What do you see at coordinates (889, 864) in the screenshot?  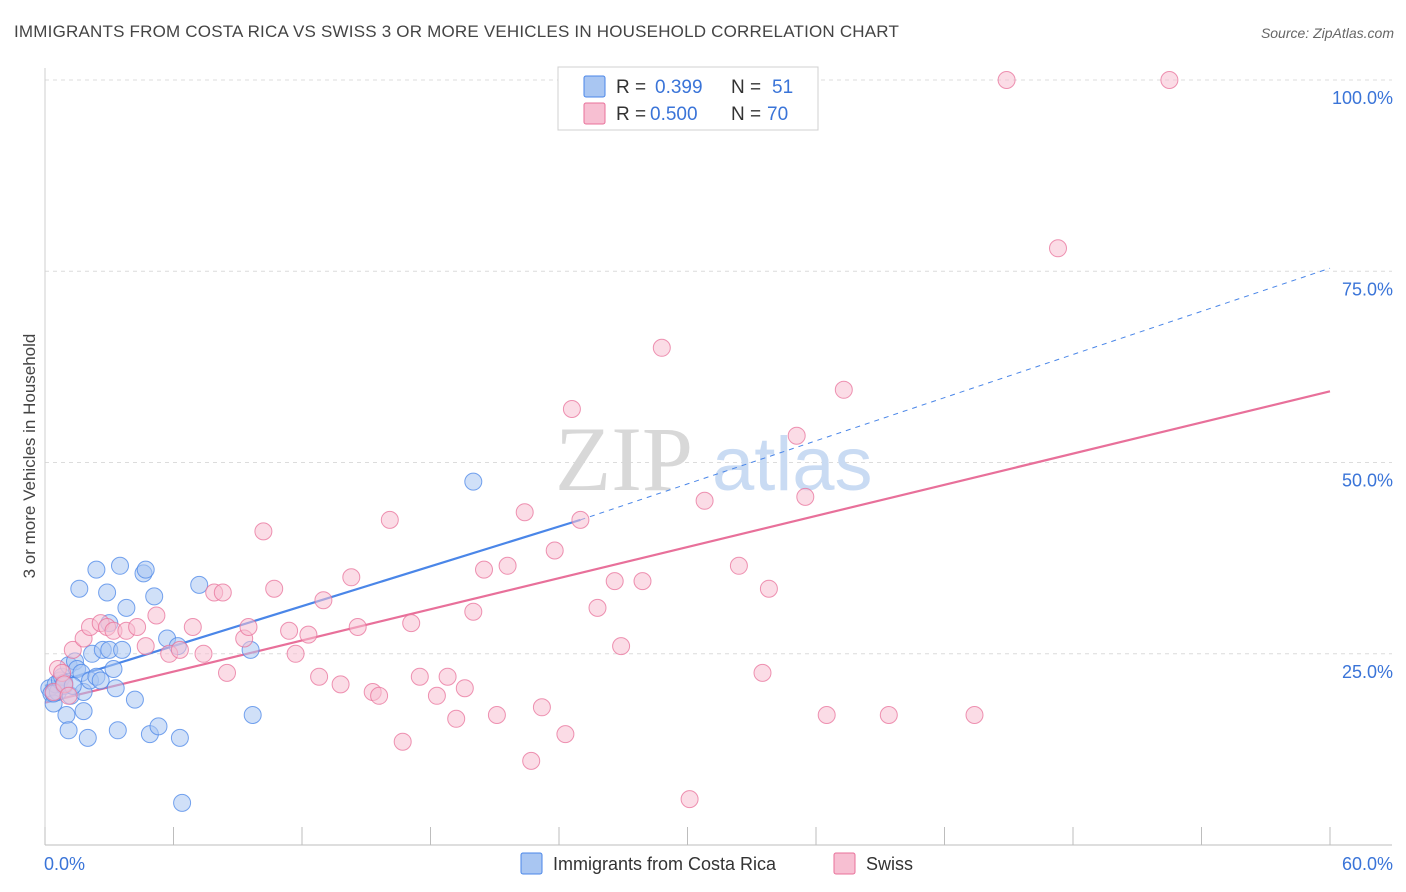 I see `bottom-legend-label-2: Swiss` at bounding box center [889, 864].